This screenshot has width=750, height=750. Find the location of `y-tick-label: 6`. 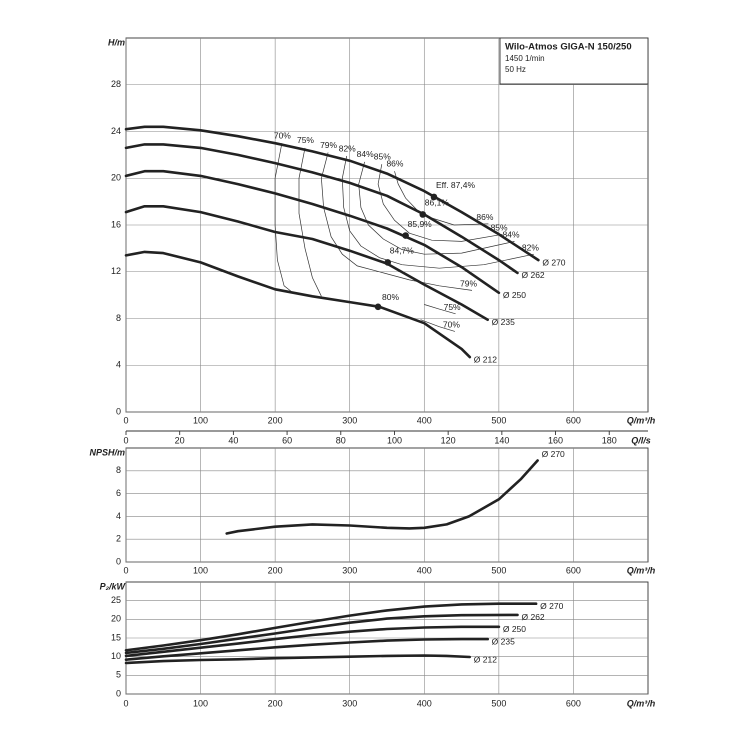

y-tick-label: 6 is located at coordinates (118, 493).